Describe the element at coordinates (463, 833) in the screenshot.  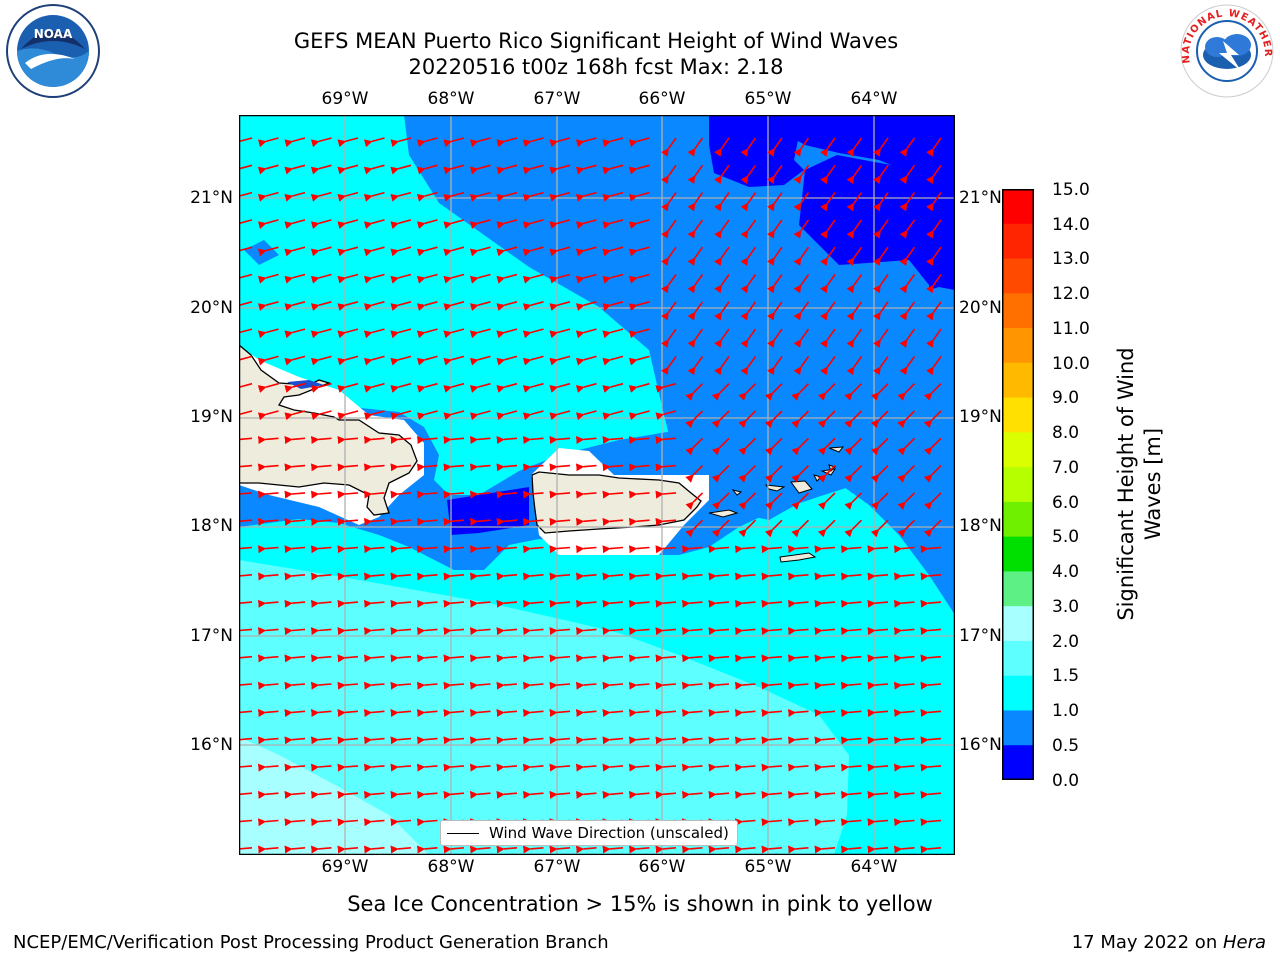
I see `legend-line-sample` at that location.